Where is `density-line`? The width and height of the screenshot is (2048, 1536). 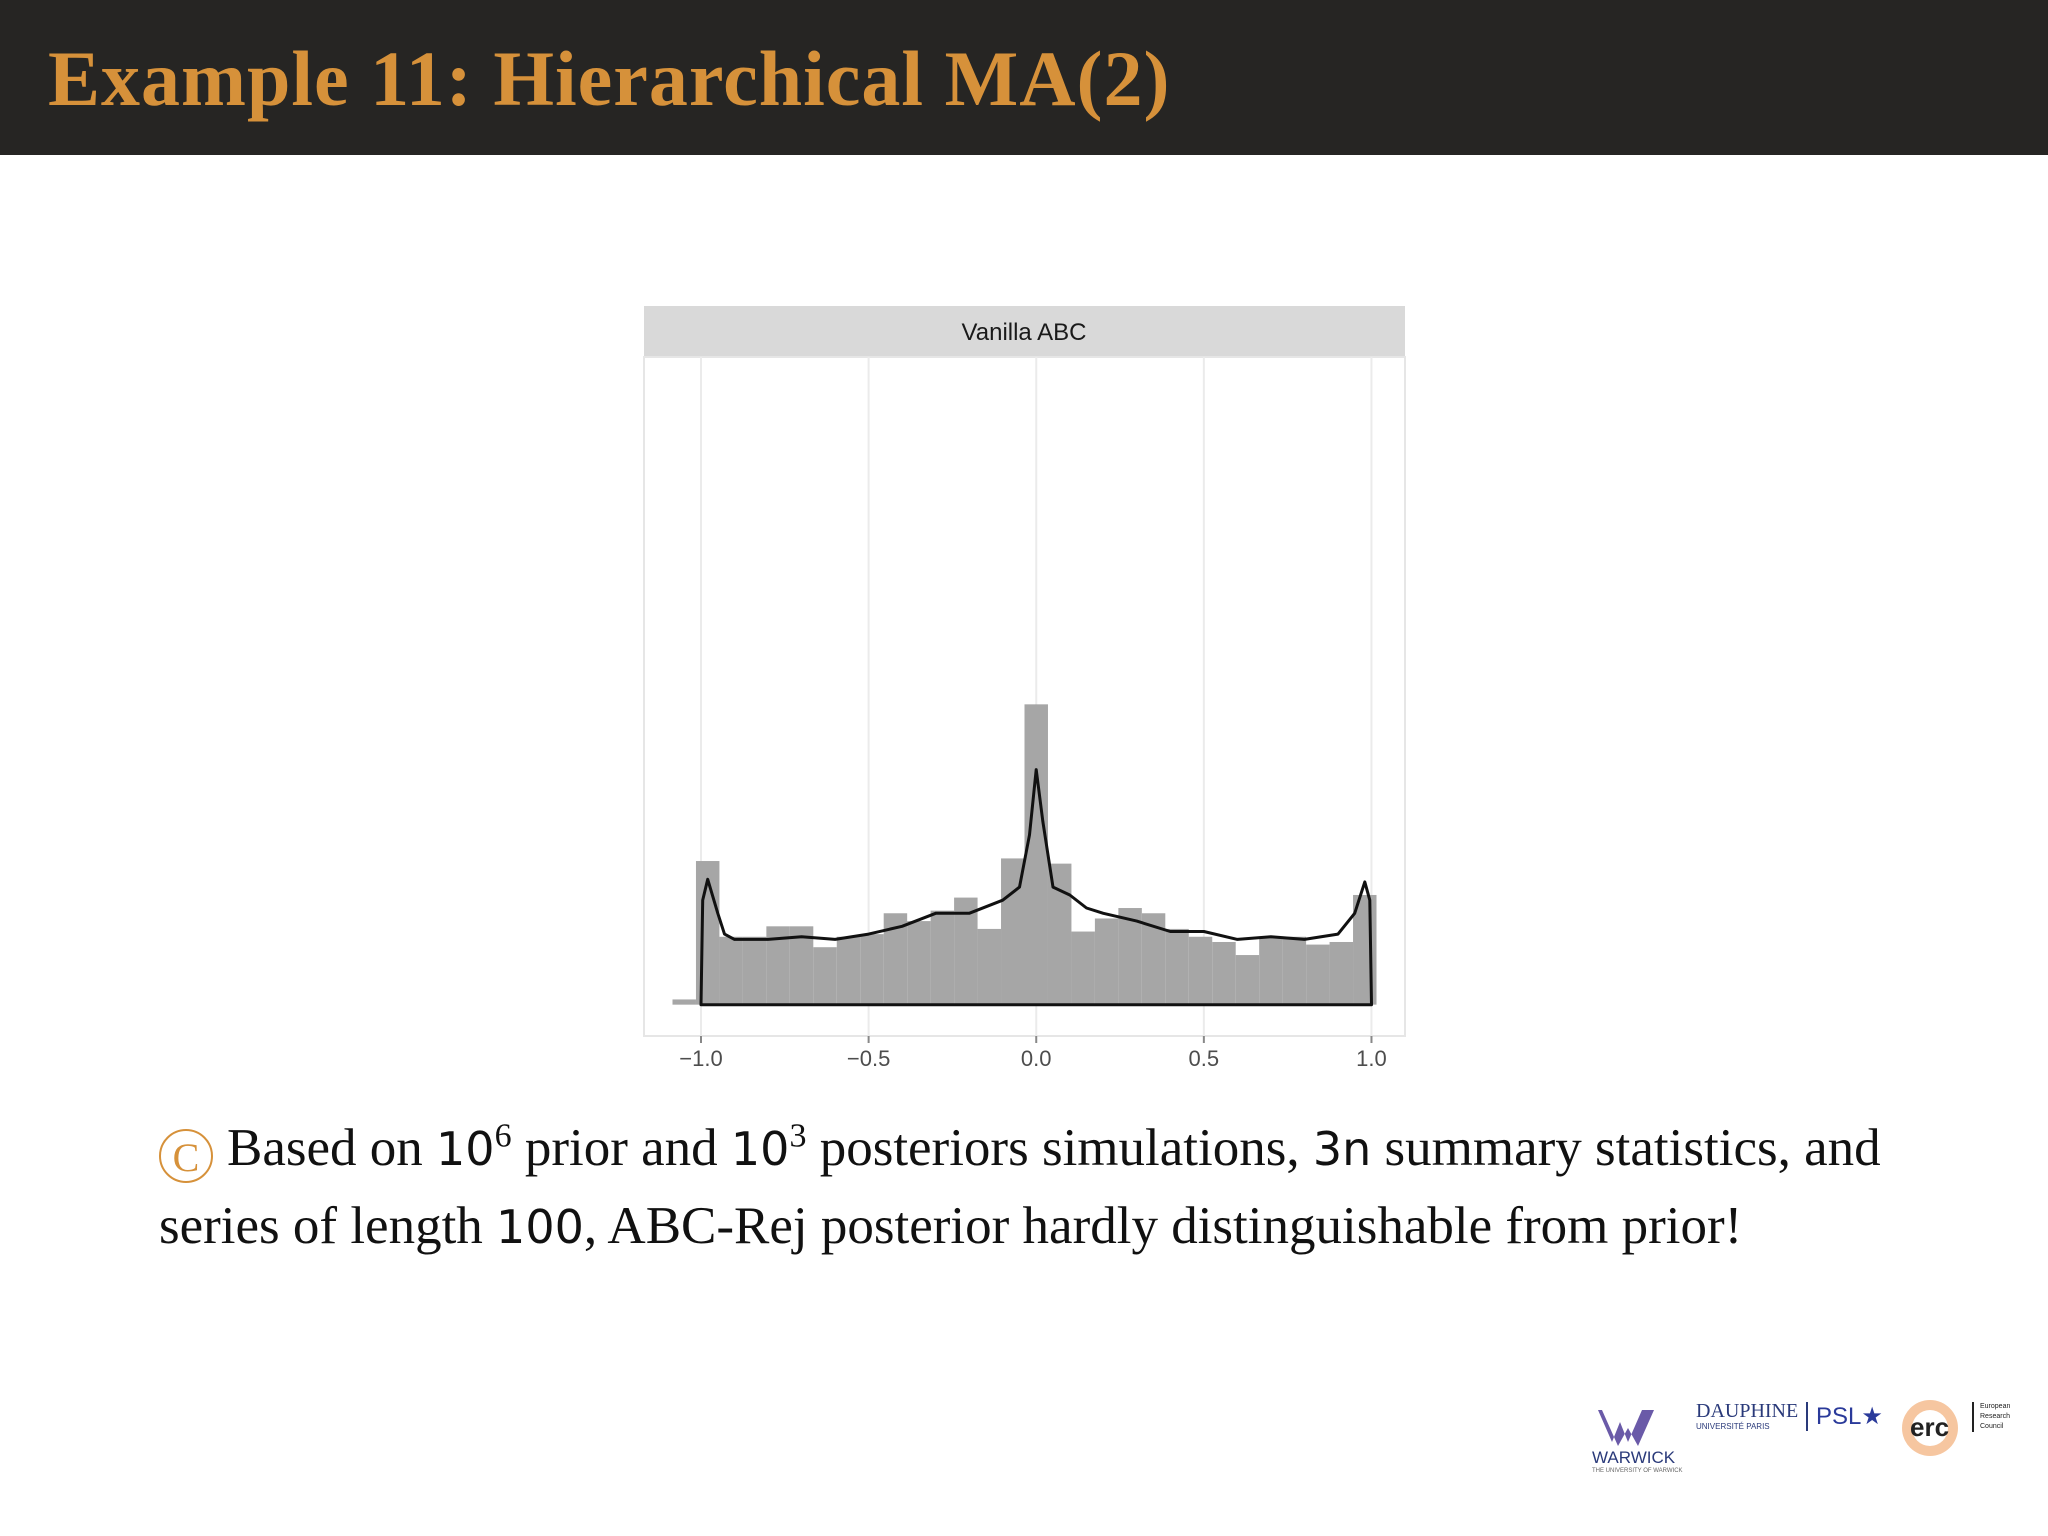 density-line is located at coordinates (1036, 887).